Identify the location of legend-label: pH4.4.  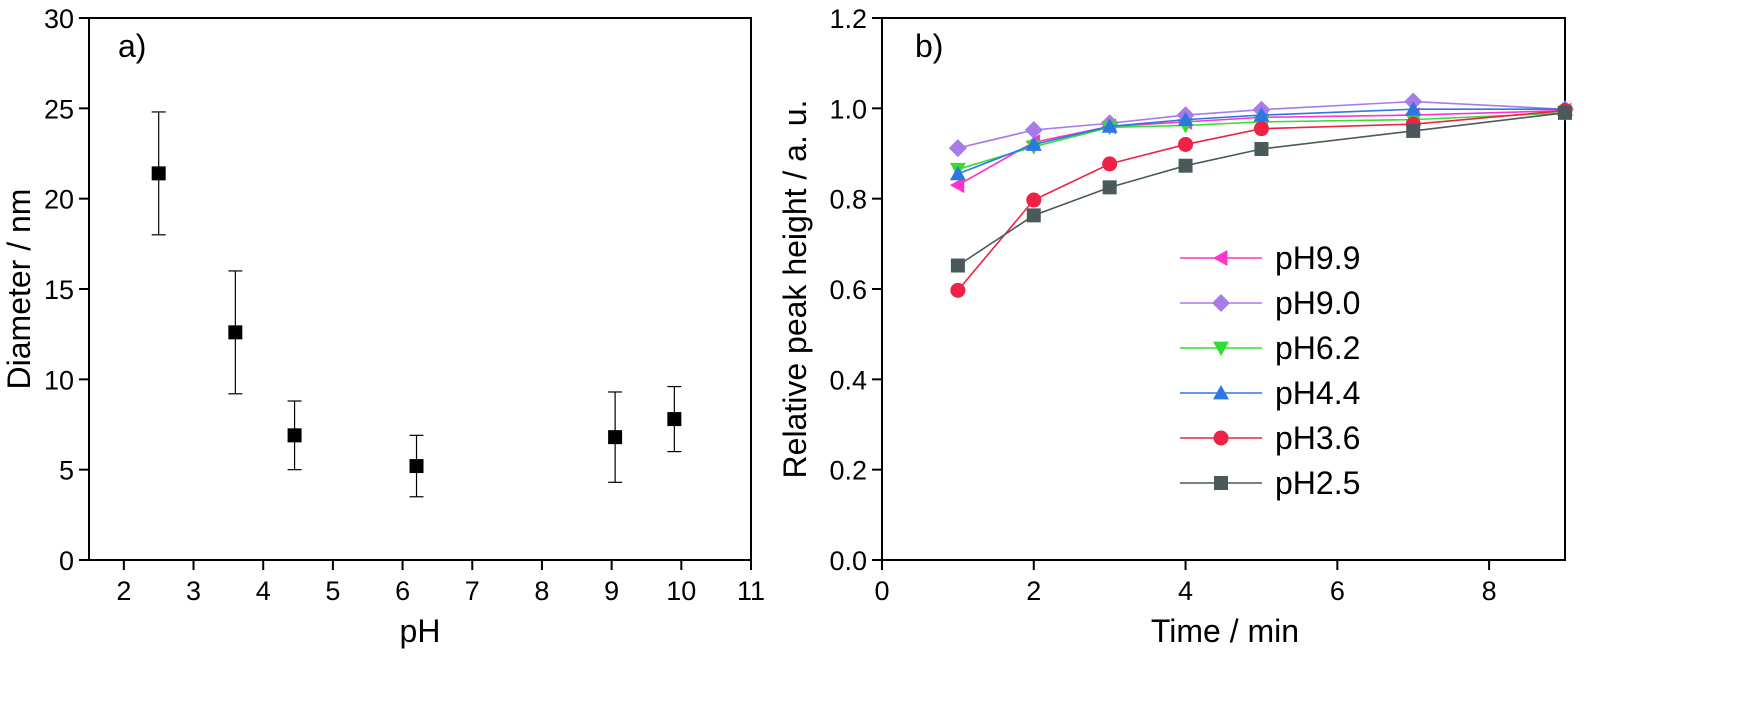
(1317, 393).